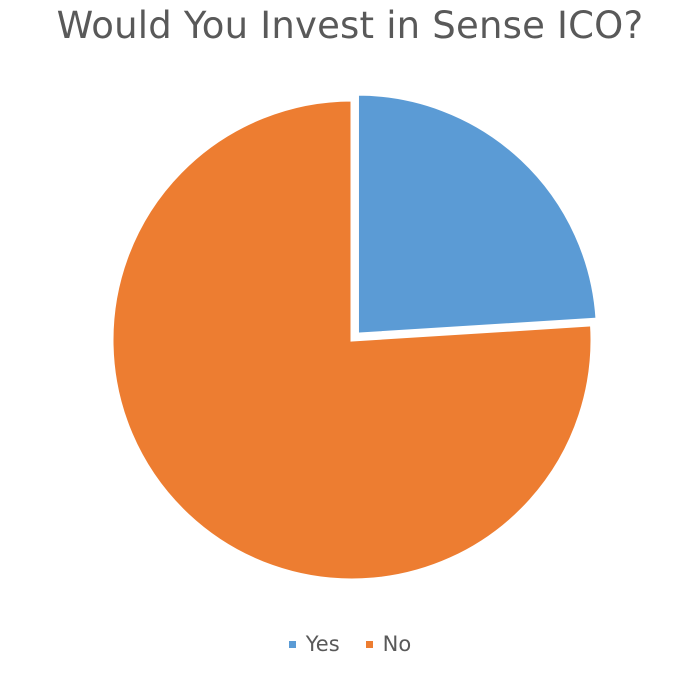  What do you see at coordinates (477, 214) in the screenshot?
I see `pie-slice-yes` at bounding box center [477, 214].